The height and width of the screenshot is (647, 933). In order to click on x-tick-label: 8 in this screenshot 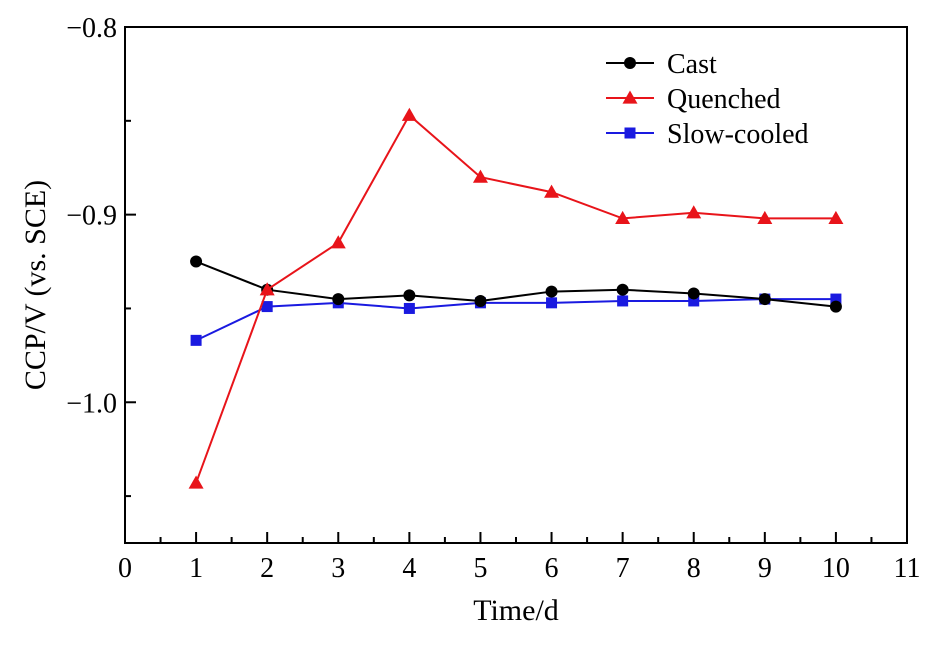, I will do `click(694, 568)`.